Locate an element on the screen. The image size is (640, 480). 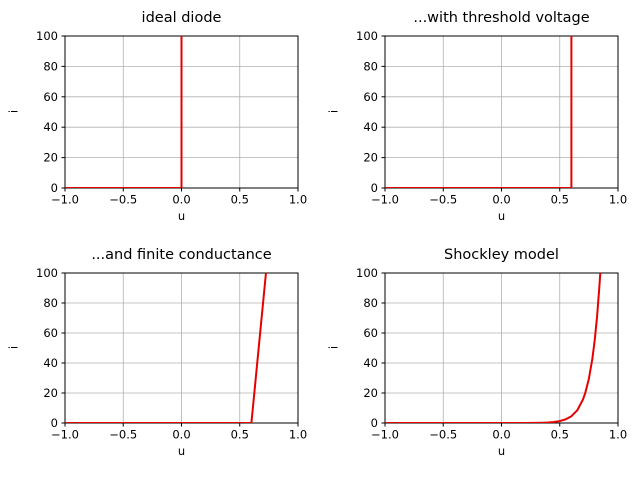
grid-lines is located at coordinates (501, 112).